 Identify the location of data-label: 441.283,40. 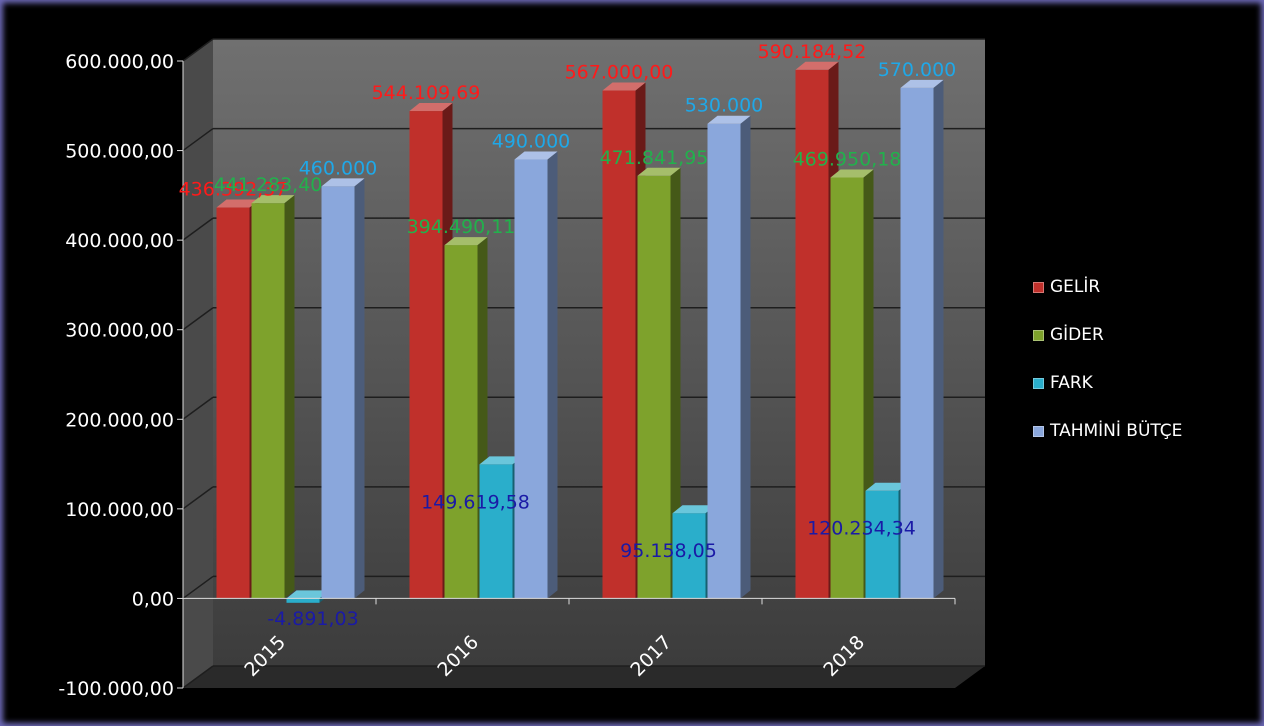
(268, 185).